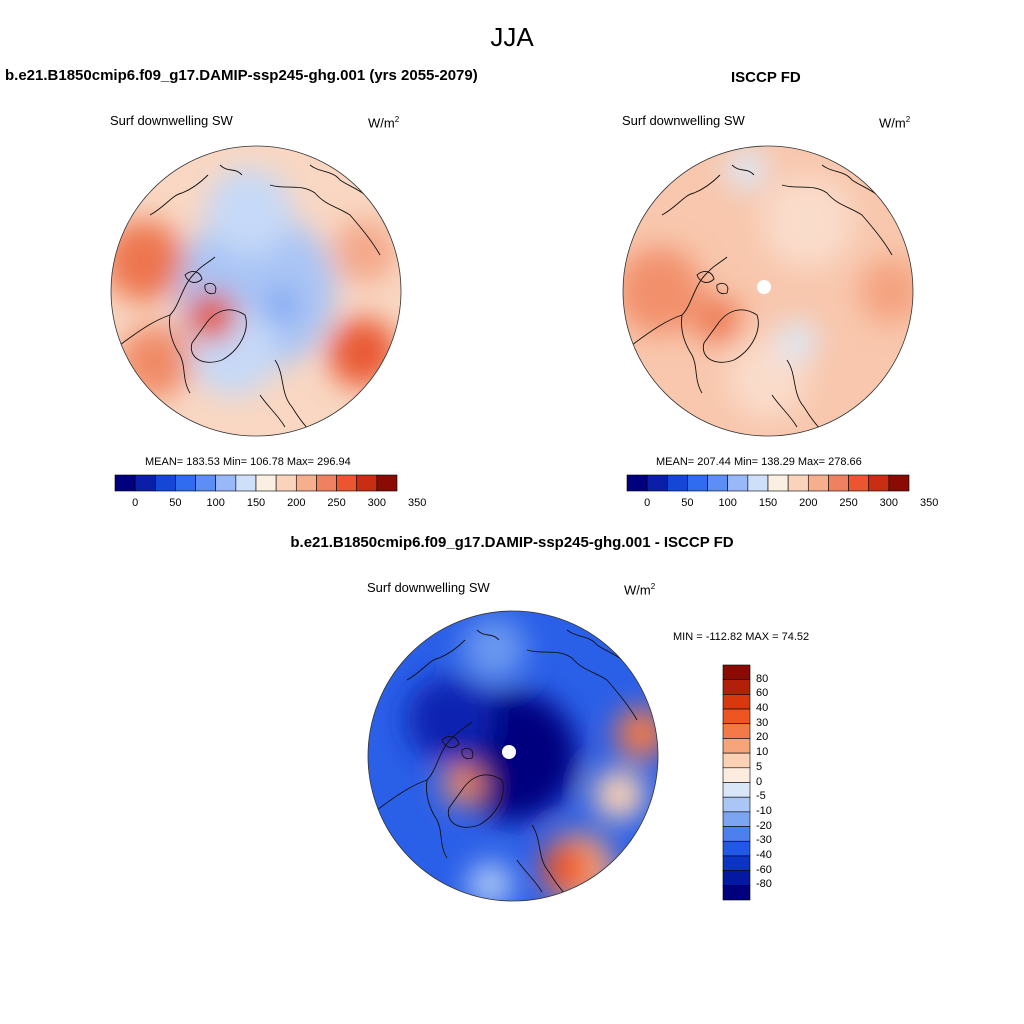 The image size is (1024, 1024). Describe the element at coordinates (248, 462) in the screenshot. I see `model-stats: MEAN= 183.53 Min= 106.78 Max= 296.94` at that location.